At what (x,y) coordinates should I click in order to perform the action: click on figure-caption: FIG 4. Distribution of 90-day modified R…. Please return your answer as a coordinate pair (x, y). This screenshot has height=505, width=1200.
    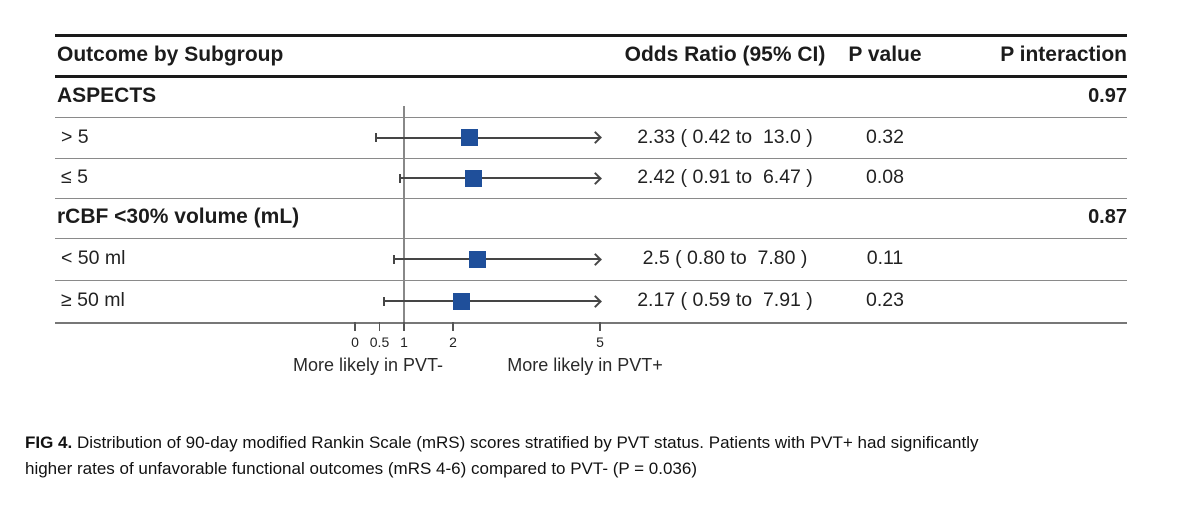
    Looking at the image, I should click on (595, 456).